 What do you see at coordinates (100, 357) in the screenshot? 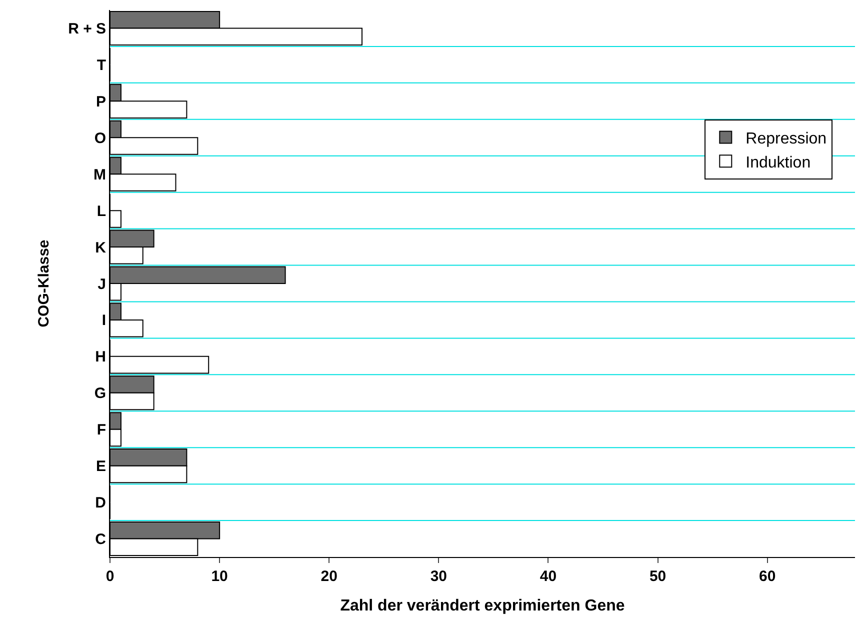
I see `y-tick-label: H` at bounding box center [100, 357].